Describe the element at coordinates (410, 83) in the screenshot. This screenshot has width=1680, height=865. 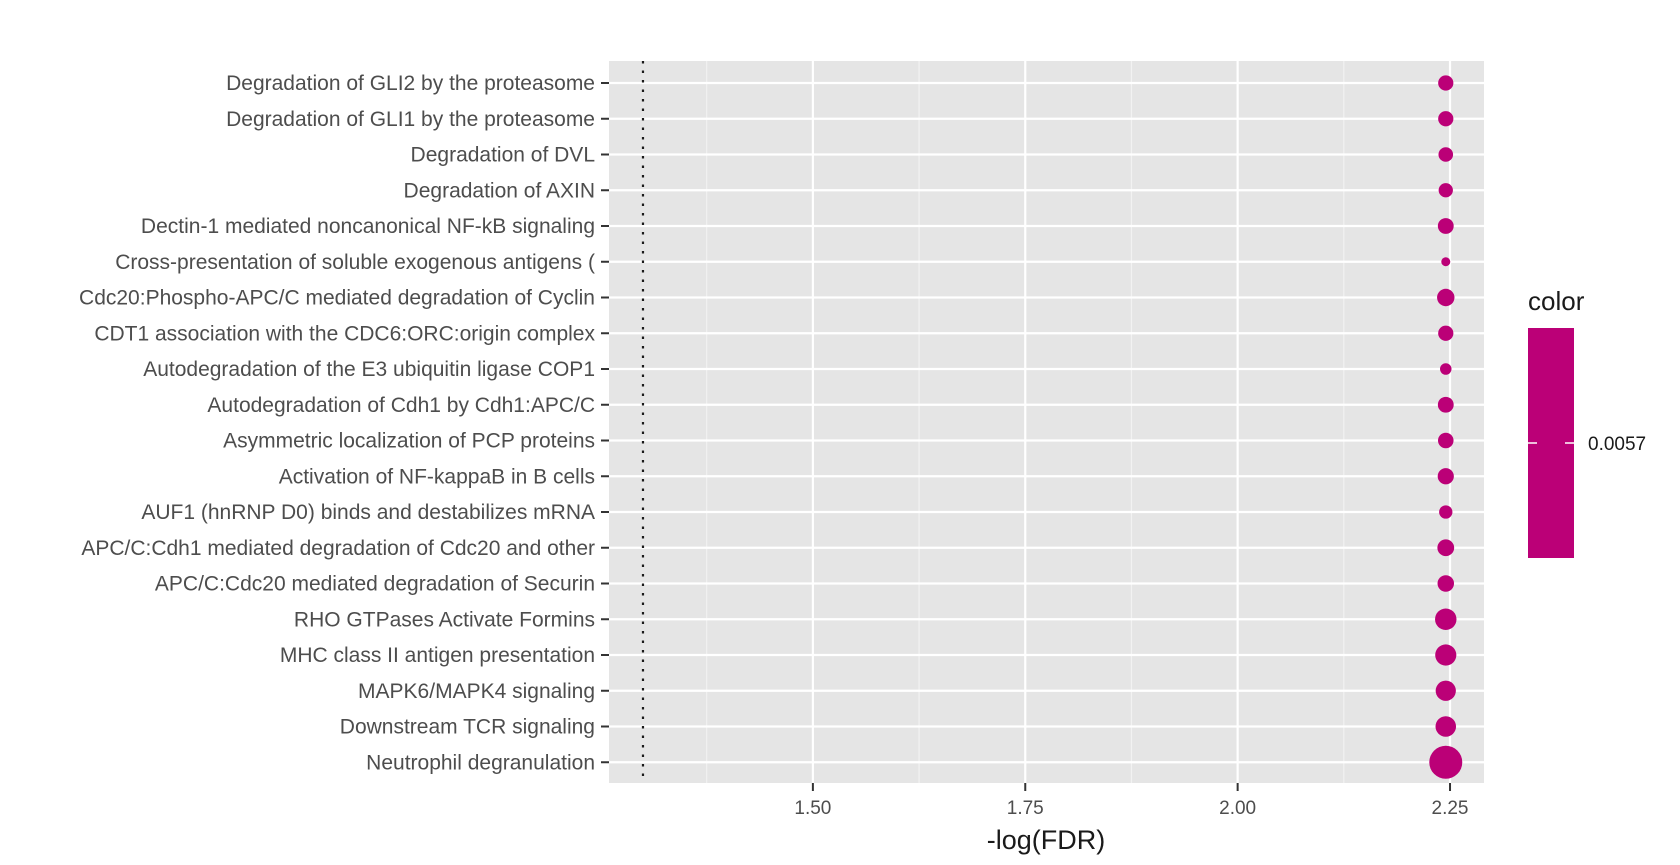
I see `y-tick-label: Degradation of GLI2 by the proteasome` at that location.